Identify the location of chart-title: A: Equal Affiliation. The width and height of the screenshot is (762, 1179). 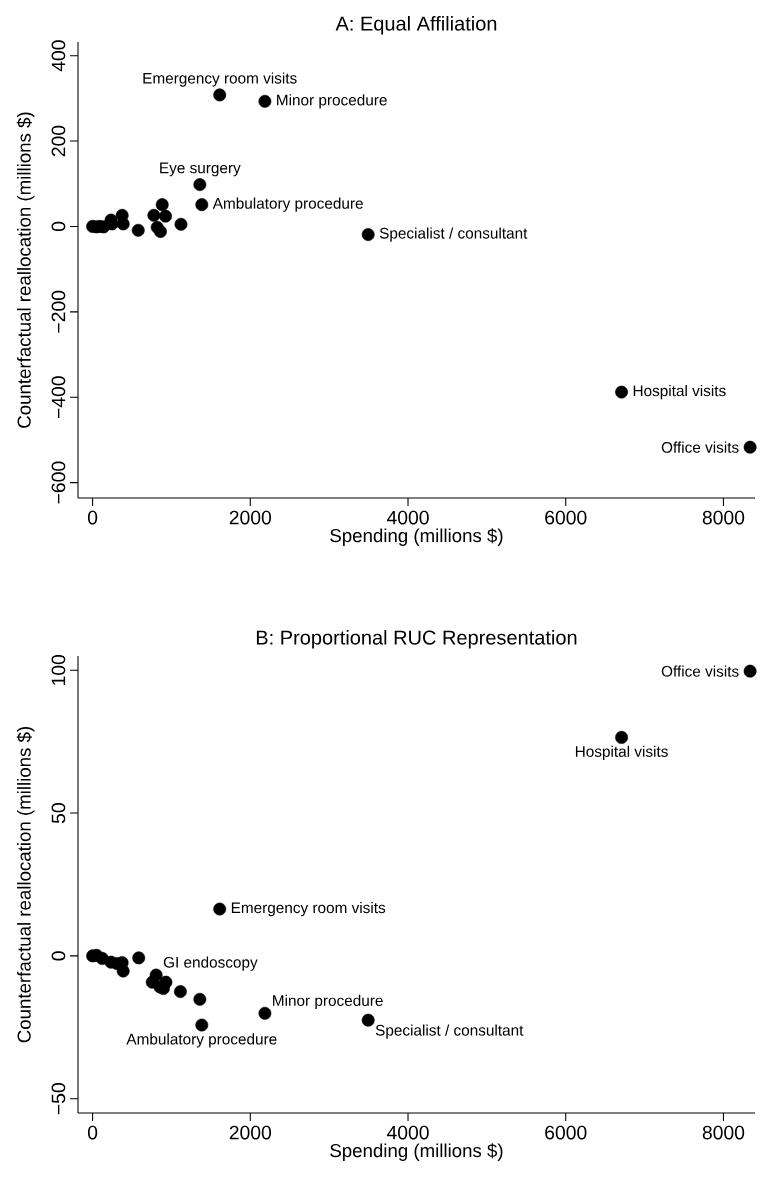
(416, 25).